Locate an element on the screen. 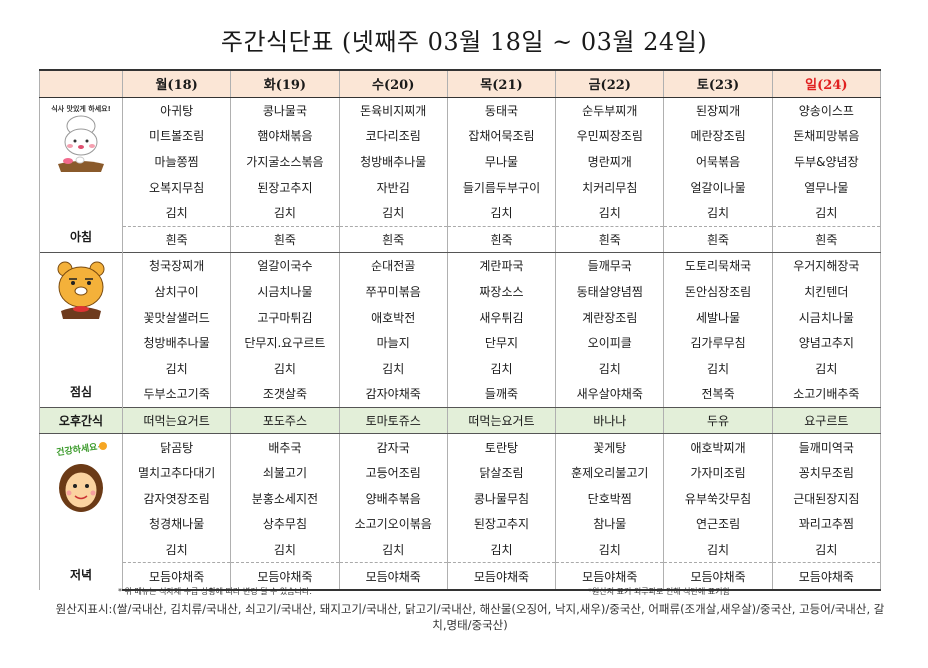 The image size is (928, 668). menu-item: 돈채피망볶음 is located at coordinates (826, 136).